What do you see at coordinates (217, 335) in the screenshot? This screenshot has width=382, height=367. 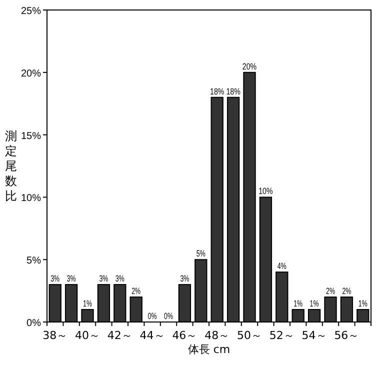 I see `x-tick-label: 48～` at bounding box center [217, 335].